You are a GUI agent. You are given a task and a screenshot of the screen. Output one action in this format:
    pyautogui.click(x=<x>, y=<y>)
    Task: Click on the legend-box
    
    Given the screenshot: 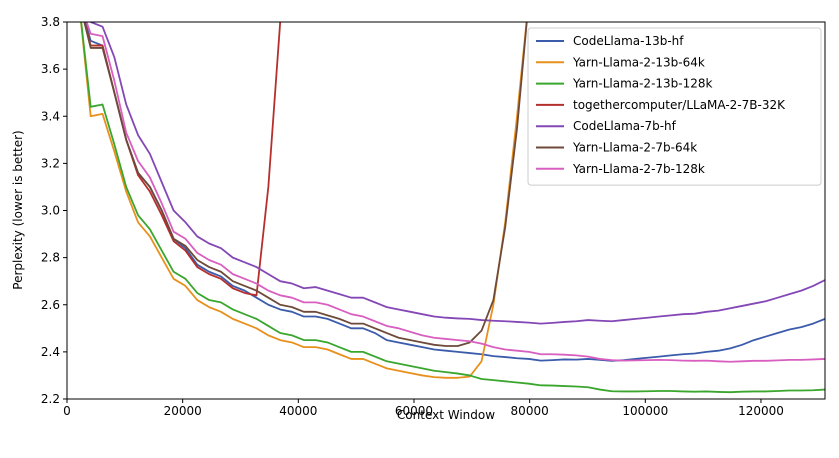 What is the action you would take?
    pyautogui.click(x=674, y=106)
    